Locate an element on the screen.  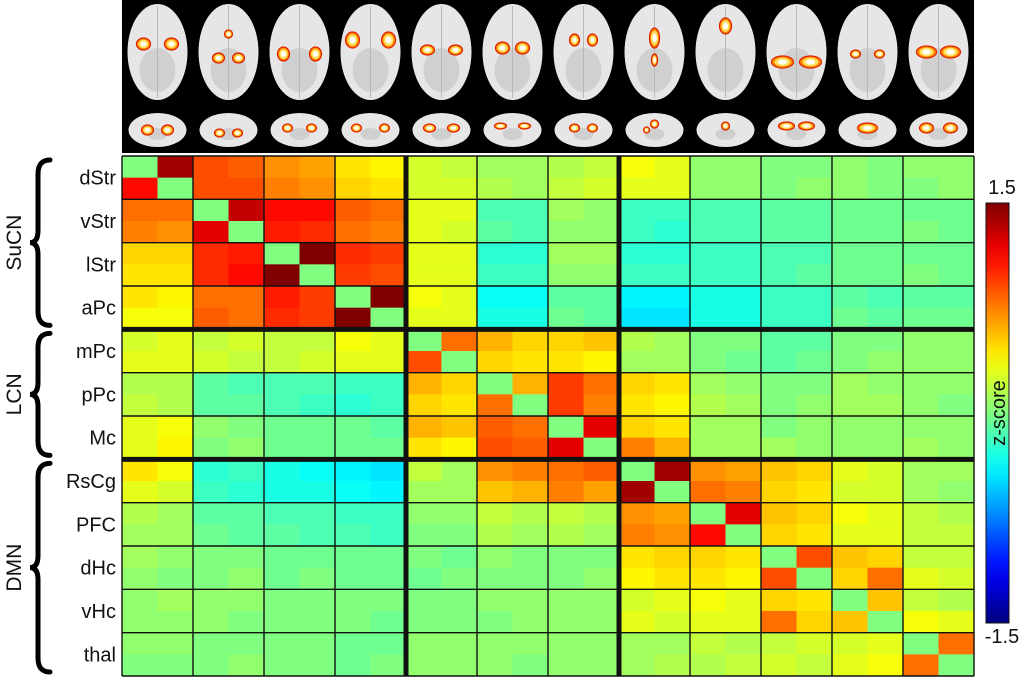
row-label: aPc is located at coordinates (99, 309).